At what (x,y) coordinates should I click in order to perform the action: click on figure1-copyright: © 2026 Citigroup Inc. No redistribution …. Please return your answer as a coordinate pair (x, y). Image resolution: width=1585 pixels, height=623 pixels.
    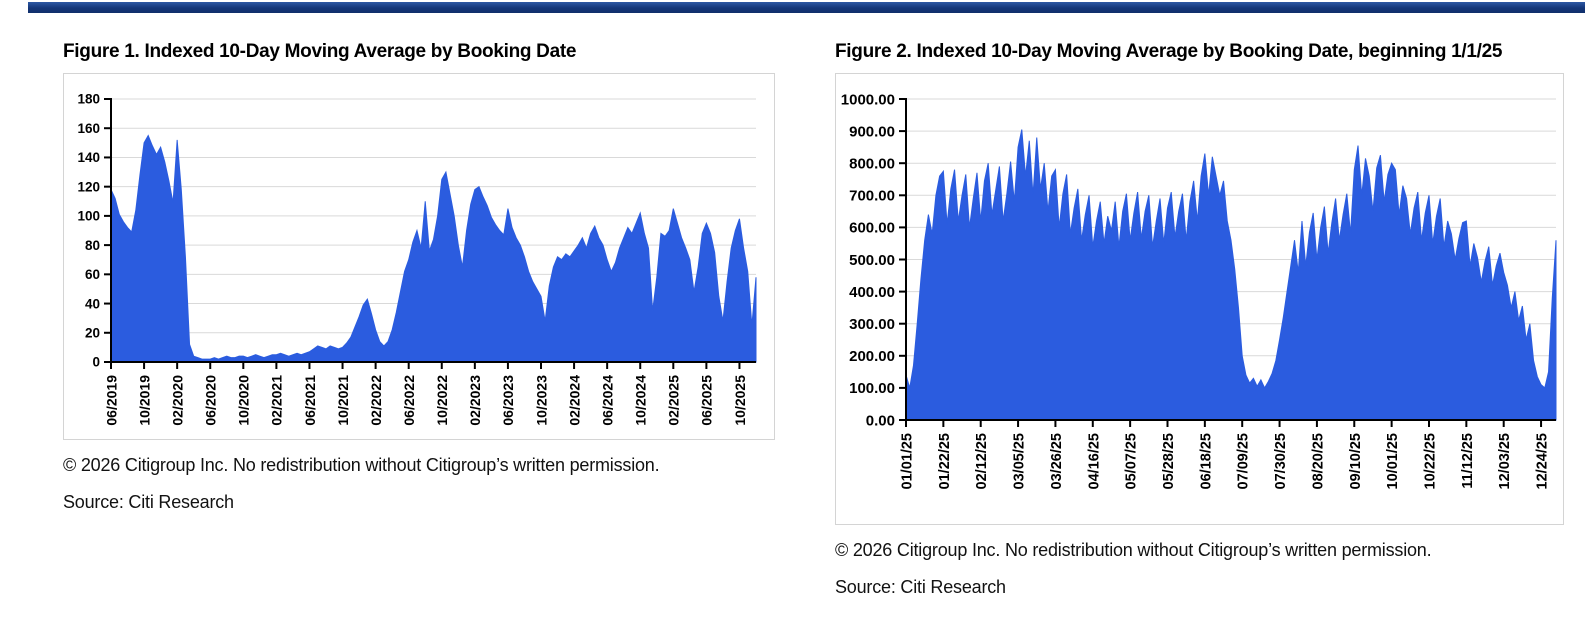
    Looking at the image, I should click on (361, 465).